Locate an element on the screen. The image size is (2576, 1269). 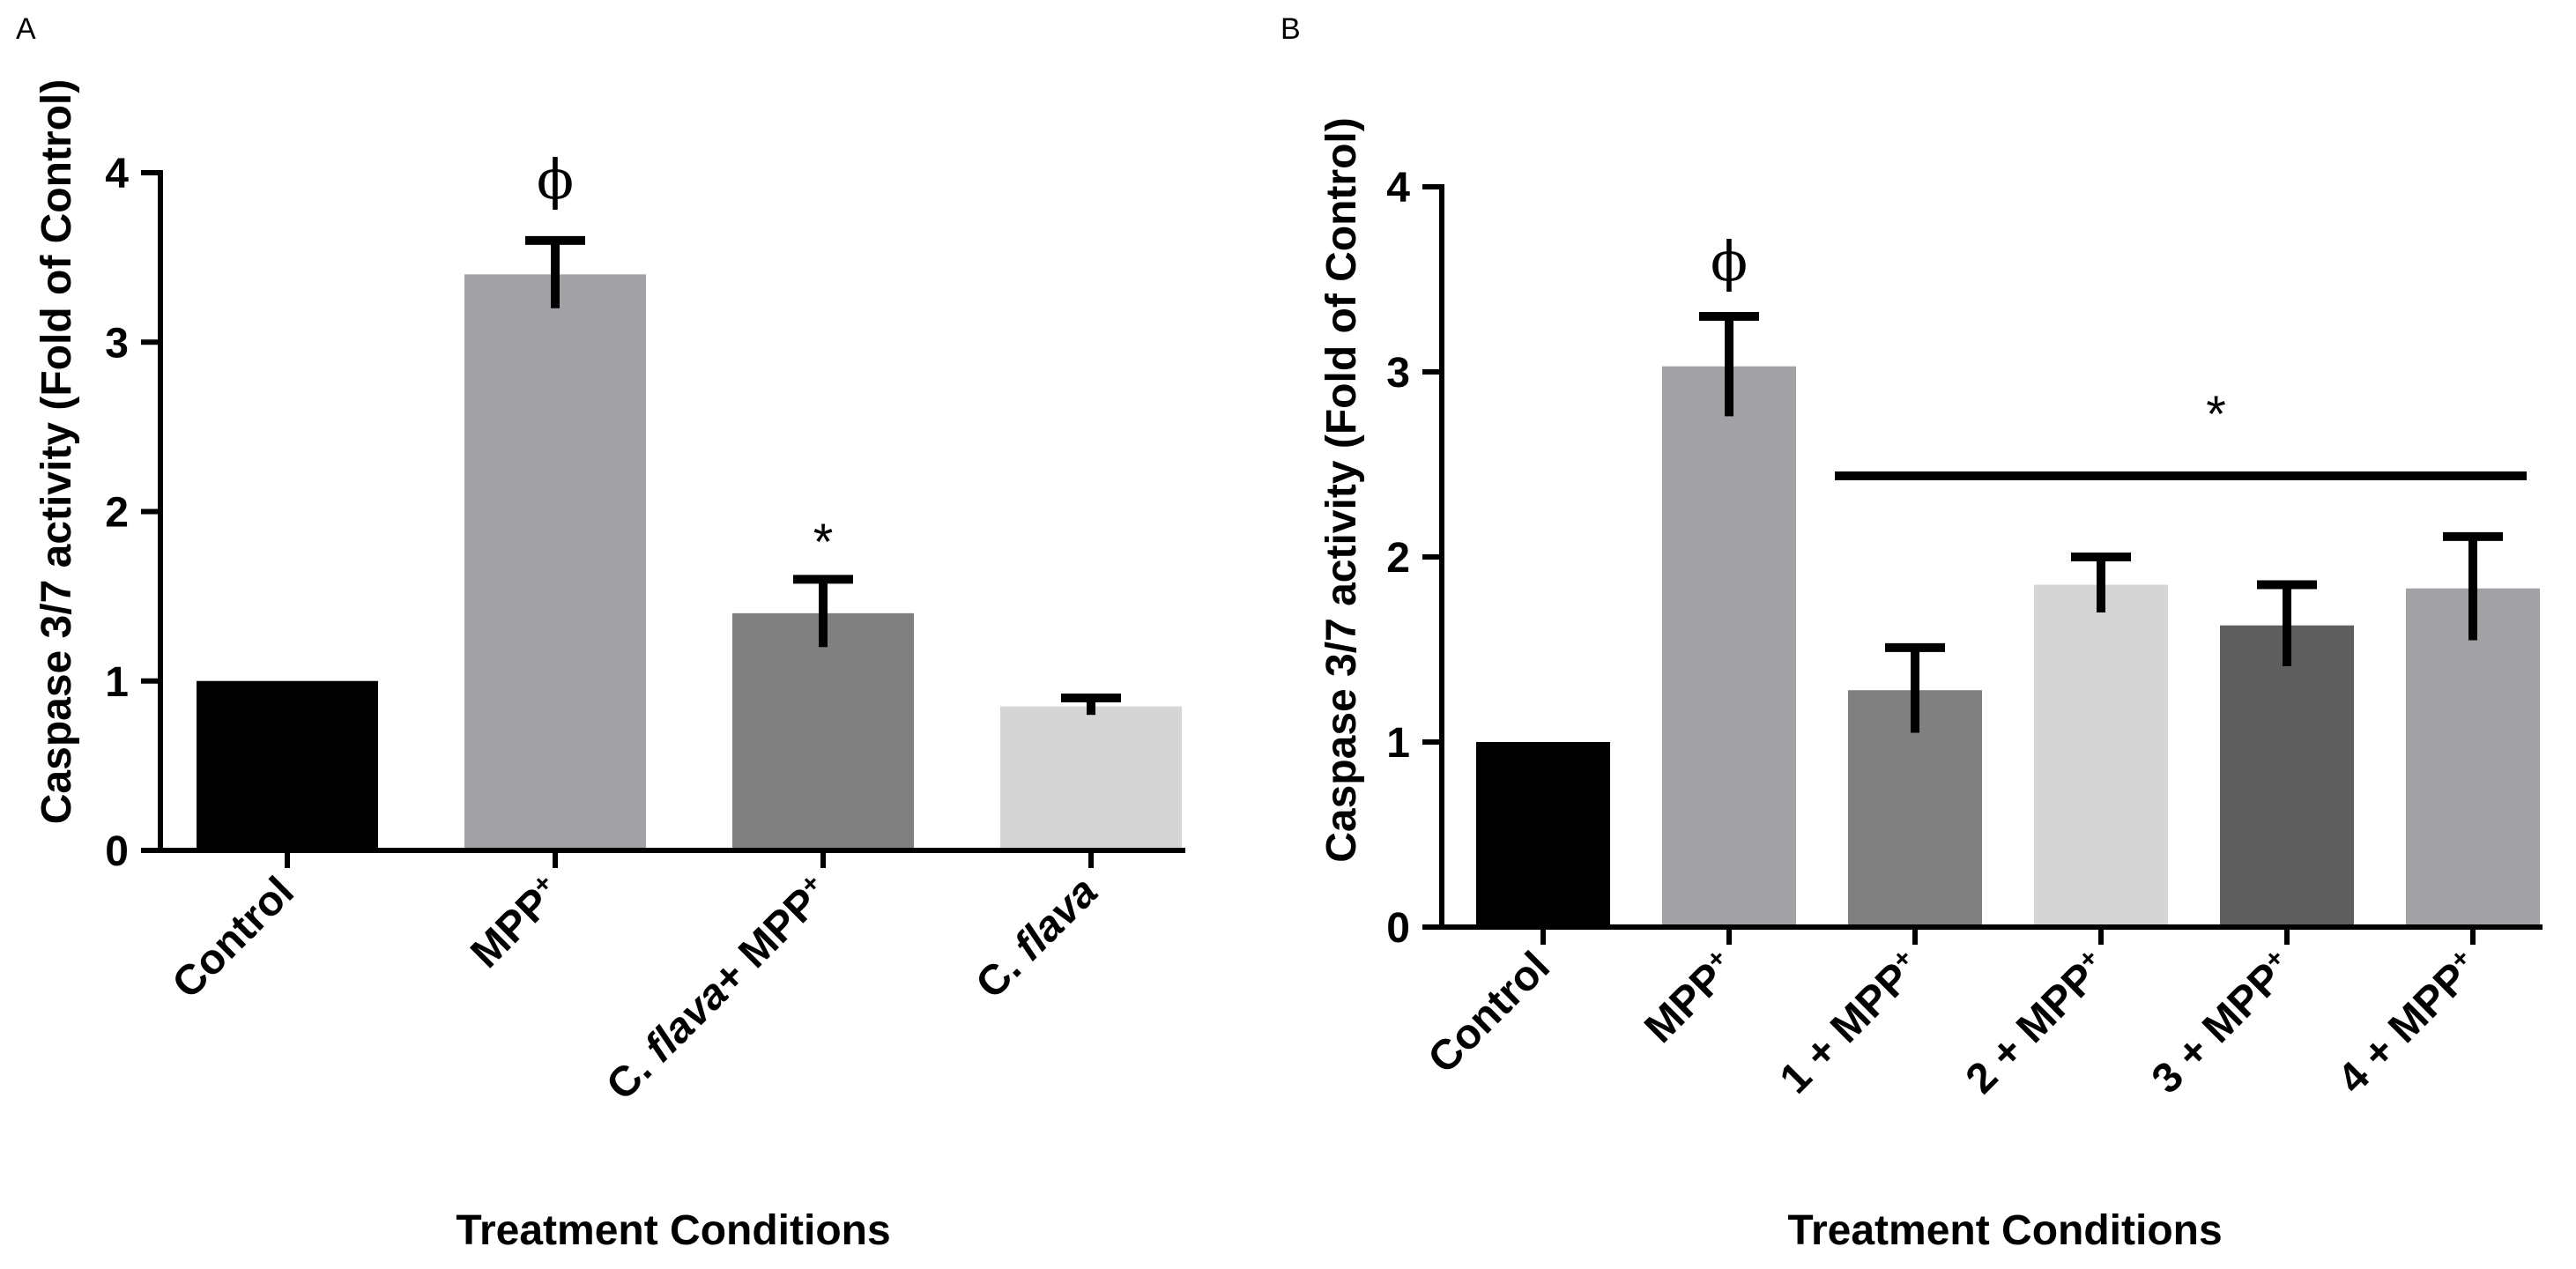
panel-b-category-label-5: 3 + MPP+ is located at coordinates (2222, 1023).